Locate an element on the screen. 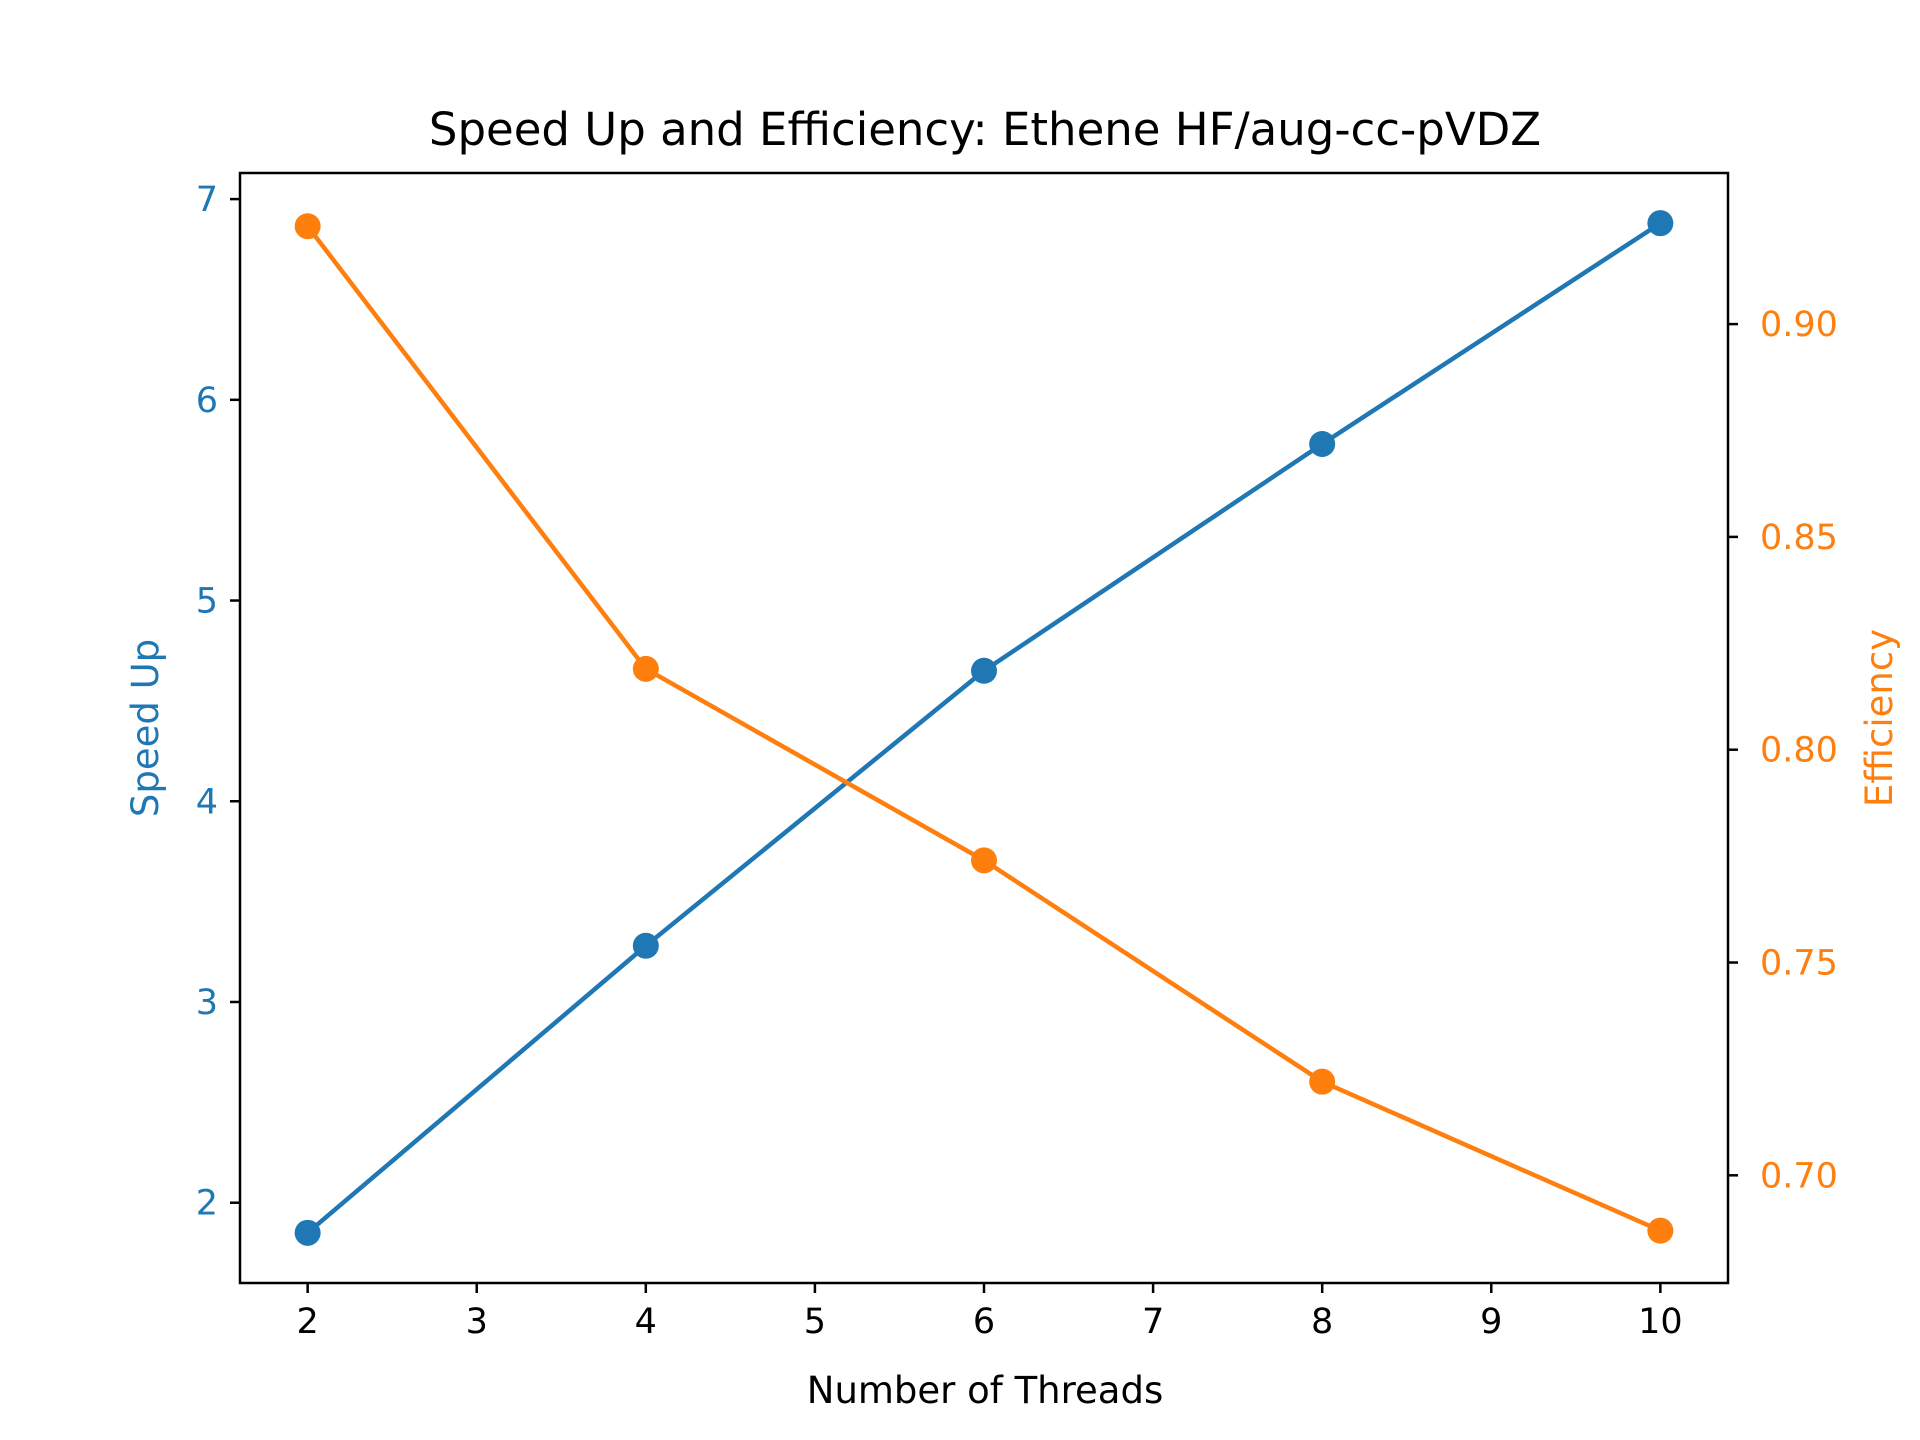 This screenshot has height=1440, width=1920. left-tick-label: 7 is located at coordinates (207, 200).